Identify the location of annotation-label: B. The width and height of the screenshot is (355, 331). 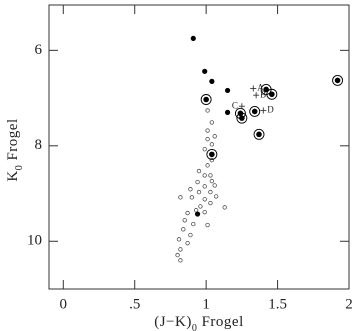
(263, 94).